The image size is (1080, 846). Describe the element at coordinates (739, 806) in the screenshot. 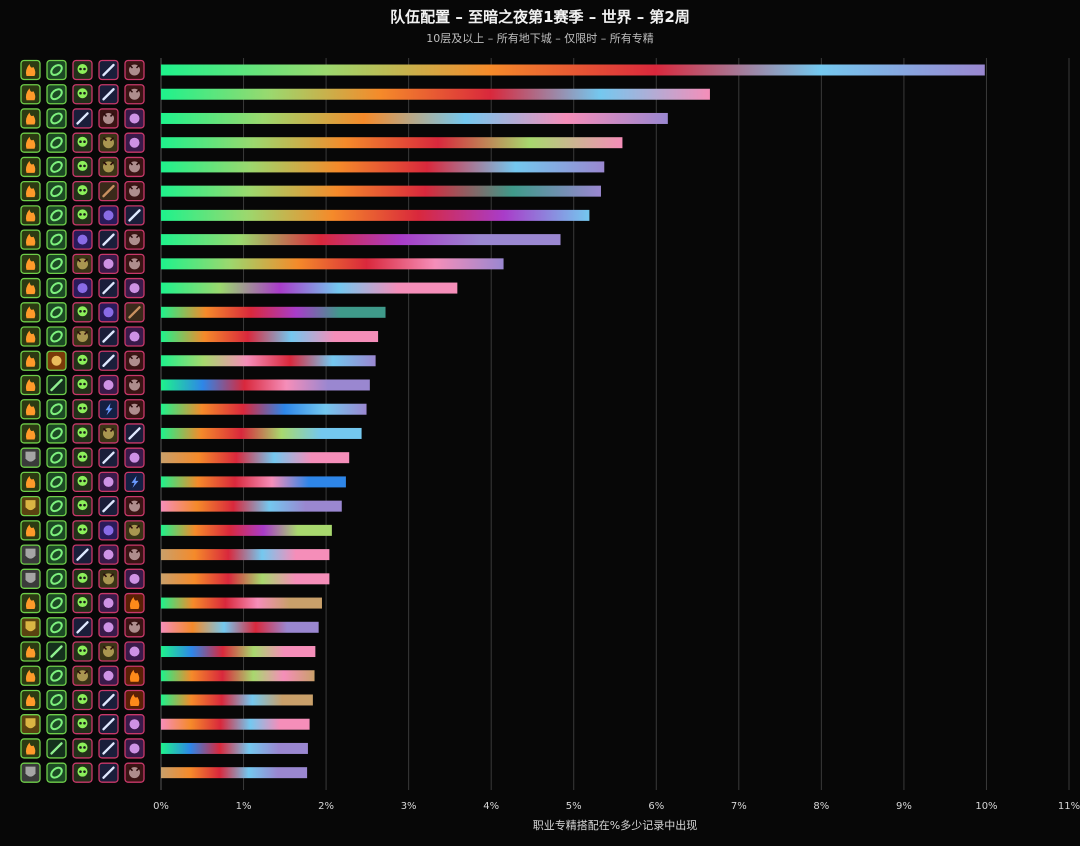

I see `x-tick-label: 7%` at that location.